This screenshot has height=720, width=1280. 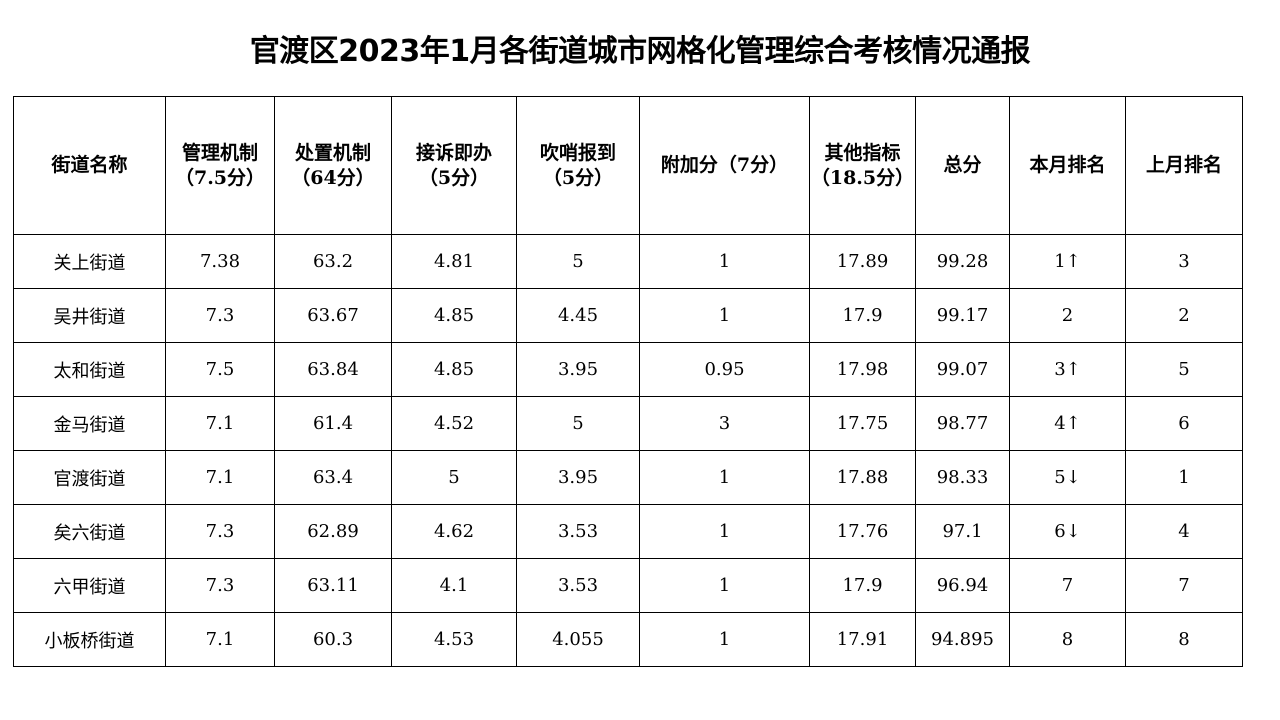 What do you see at coordinates (333, 261) in the screenshot?
I see `cell-handling: 63.2` at bounding box center [333, 261].